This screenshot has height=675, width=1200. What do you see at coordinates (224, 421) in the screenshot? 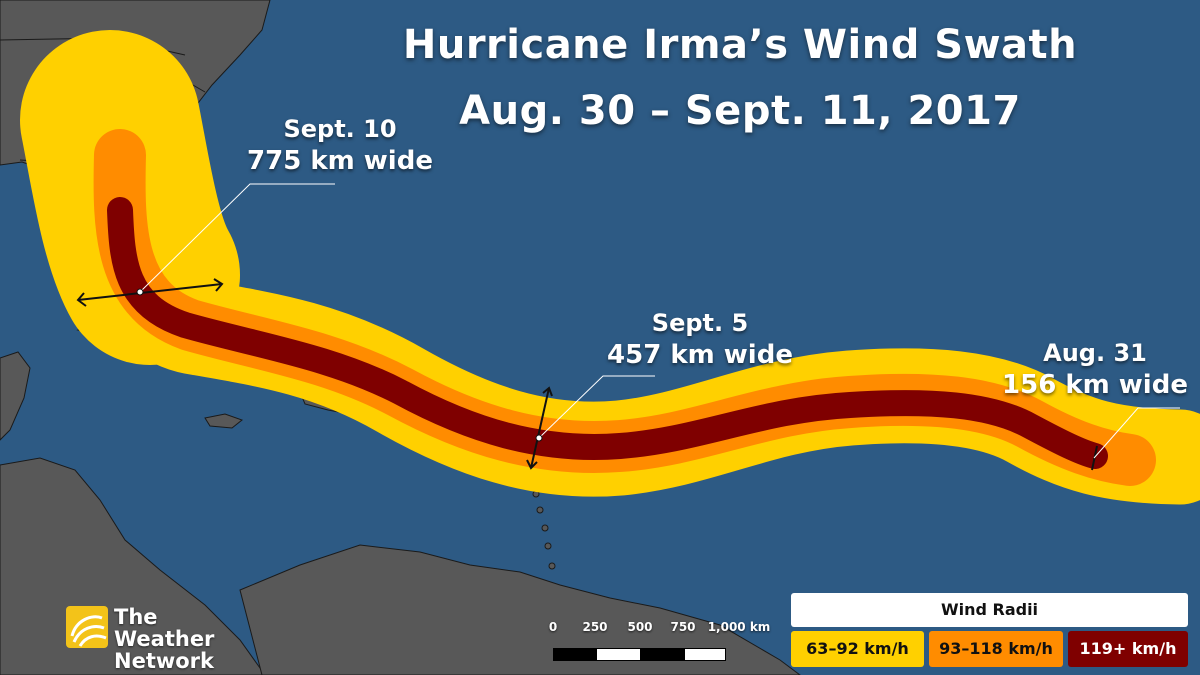
I see `land-jamaica` at bounding box center [224, 421].